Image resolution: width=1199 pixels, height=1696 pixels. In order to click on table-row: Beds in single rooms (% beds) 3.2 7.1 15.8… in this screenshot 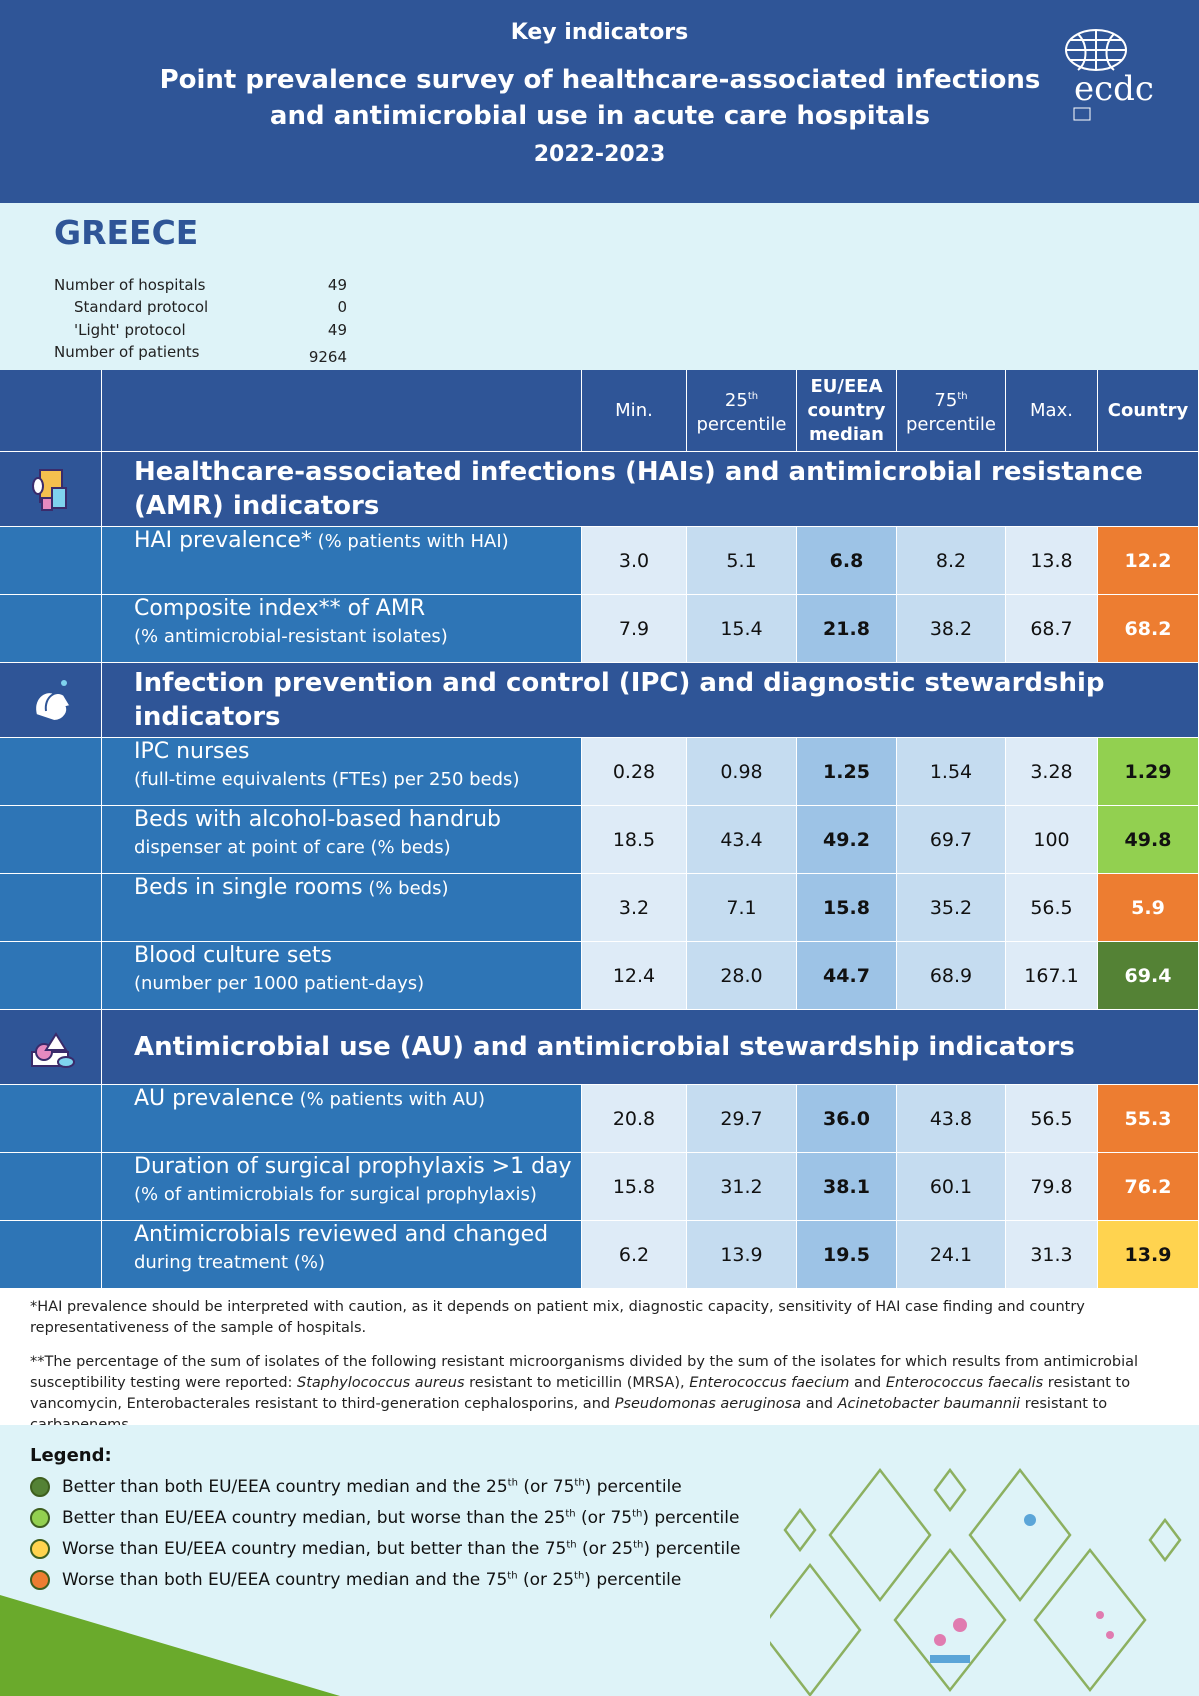, I will do `click(599, 908)`.